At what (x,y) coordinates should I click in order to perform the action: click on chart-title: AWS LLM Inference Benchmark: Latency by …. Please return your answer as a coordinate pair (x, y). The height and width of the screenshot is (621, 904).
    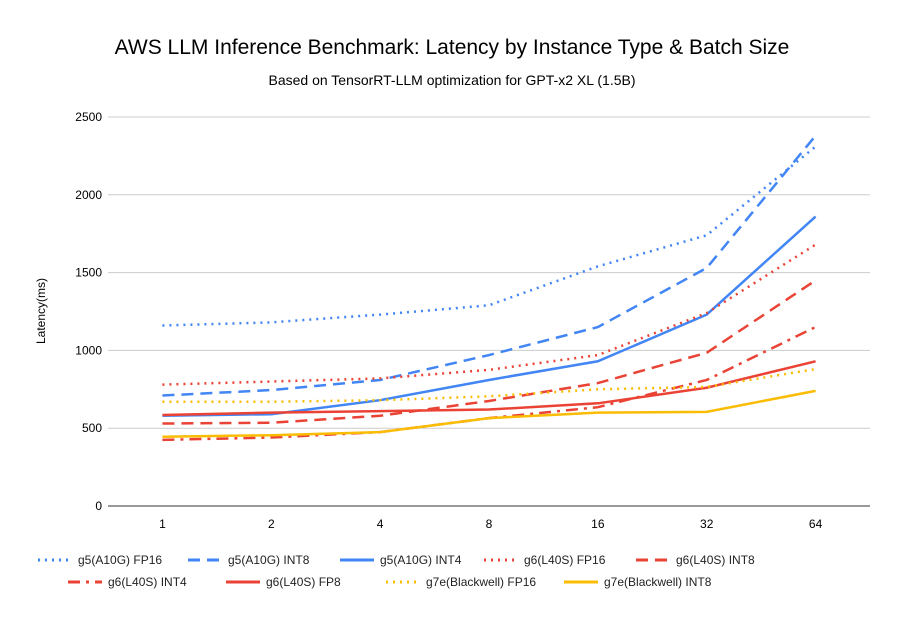
    Looking at the image, I should click on (452, 47).